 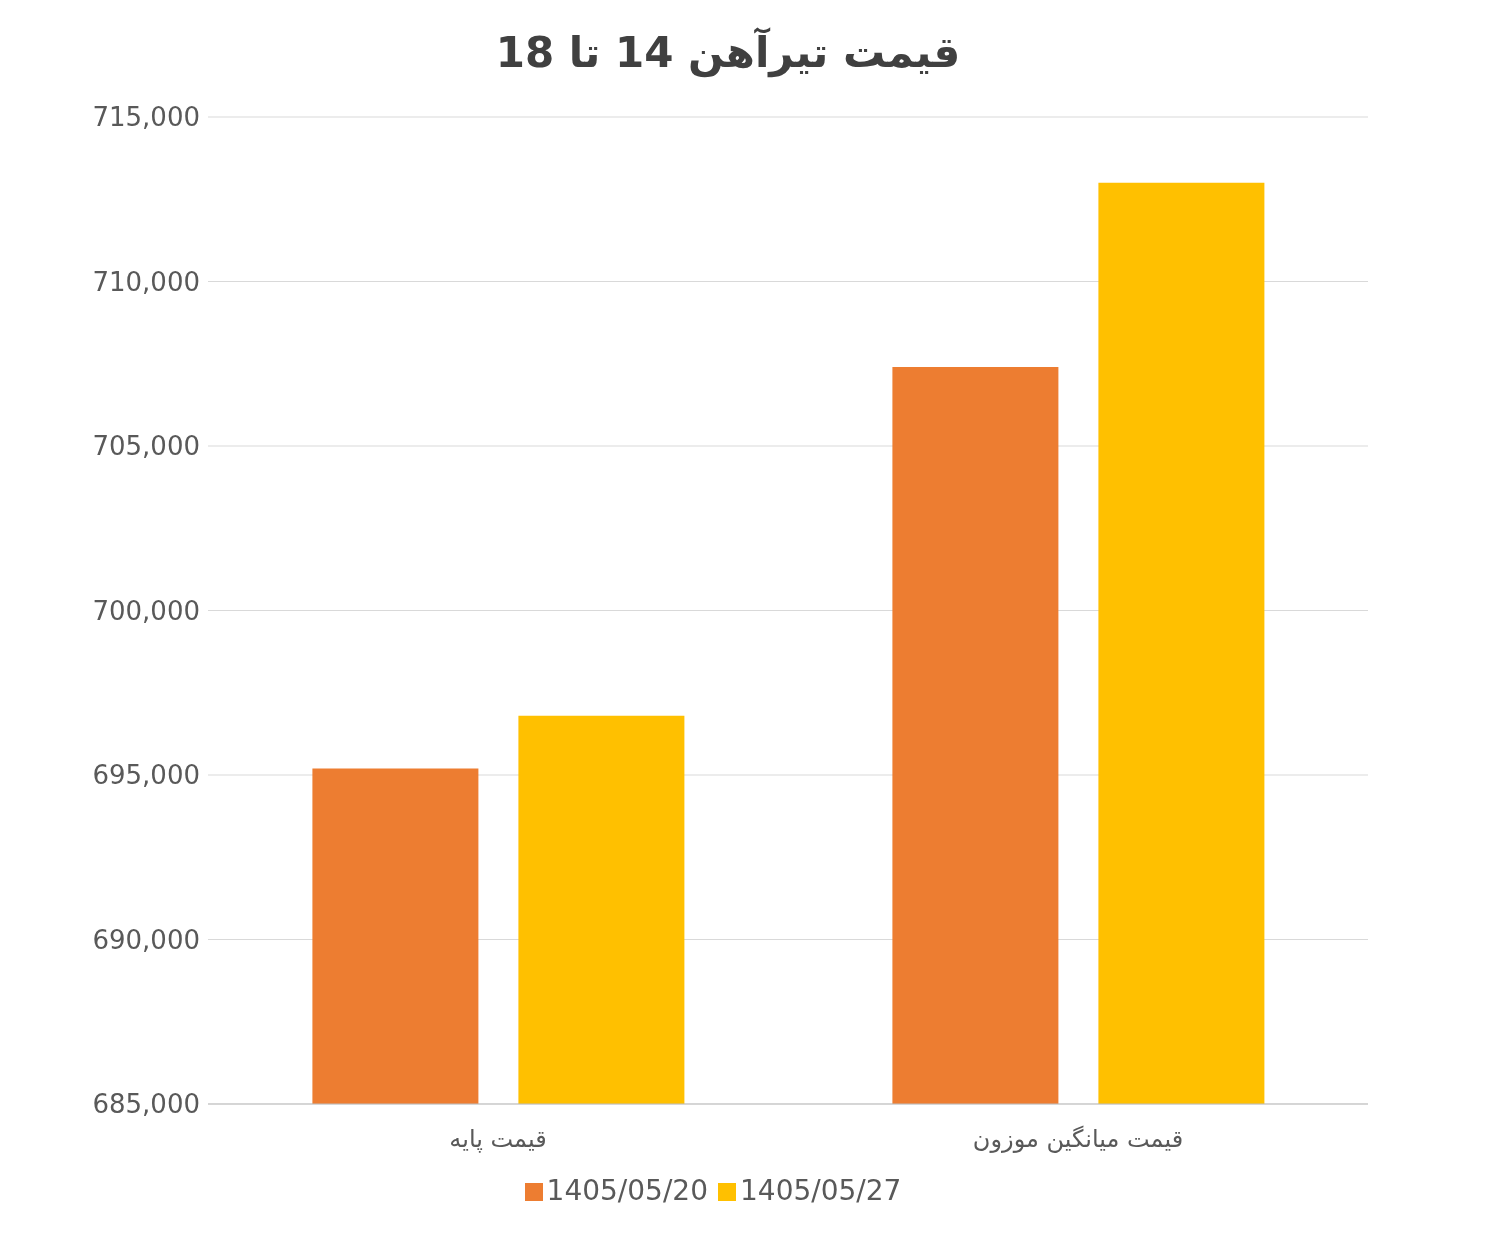 What do you see at coordinates (498, 1139) in the screenshot?
I see `x-tick-label: قیمت پایه` at bounding box center [498, 1139].